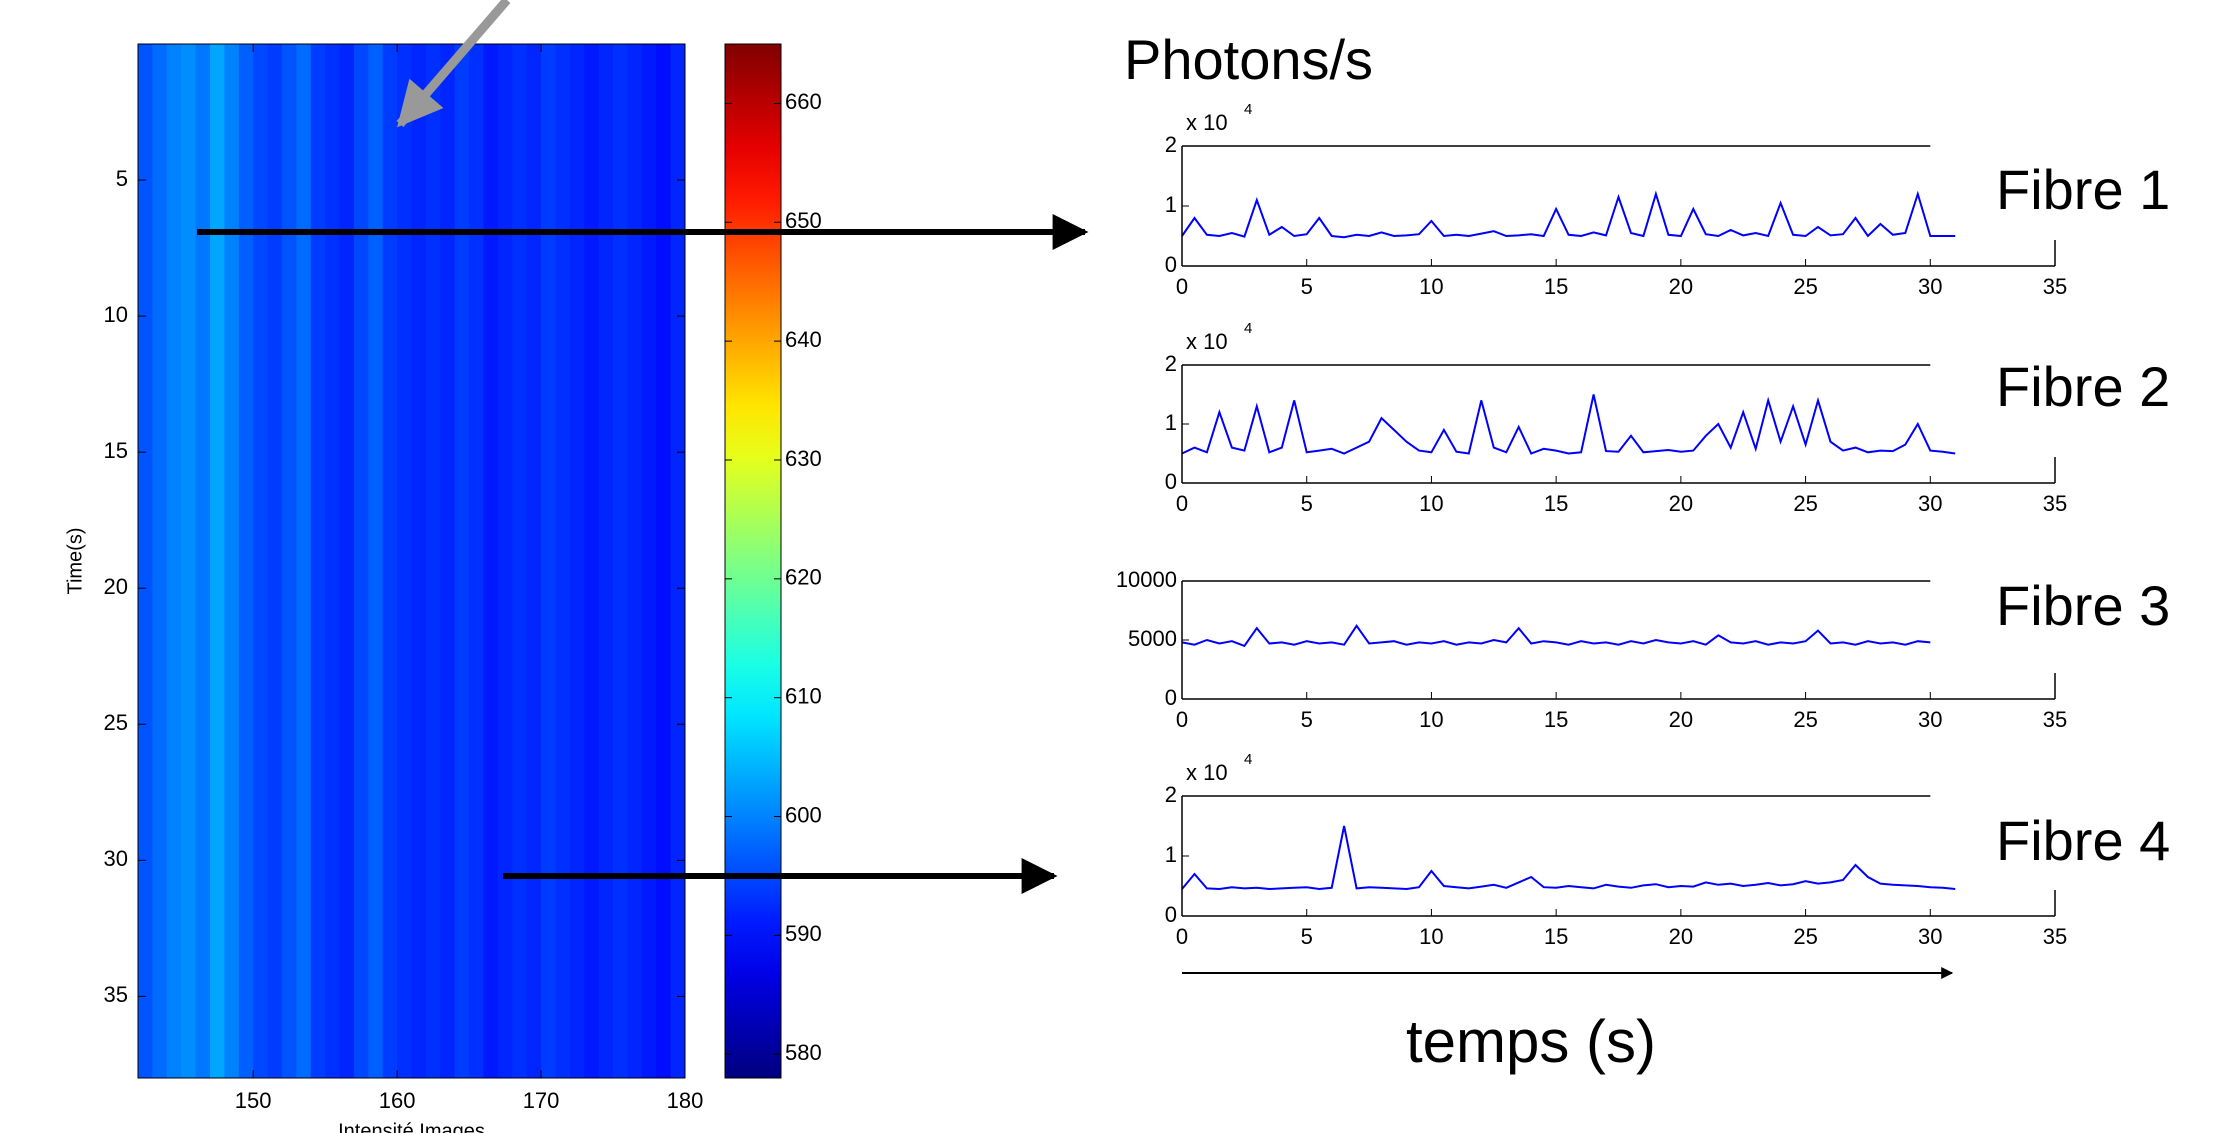  I want to click on colorbar-tick-label: 610, so click(803, 695).